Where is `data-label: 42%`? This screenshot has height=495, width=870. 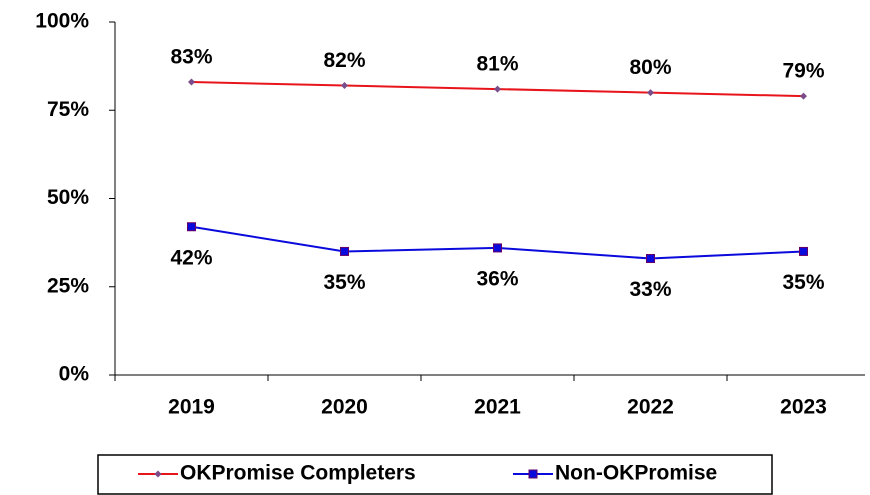
data-label: 42% is located at coordinates (191, 257).